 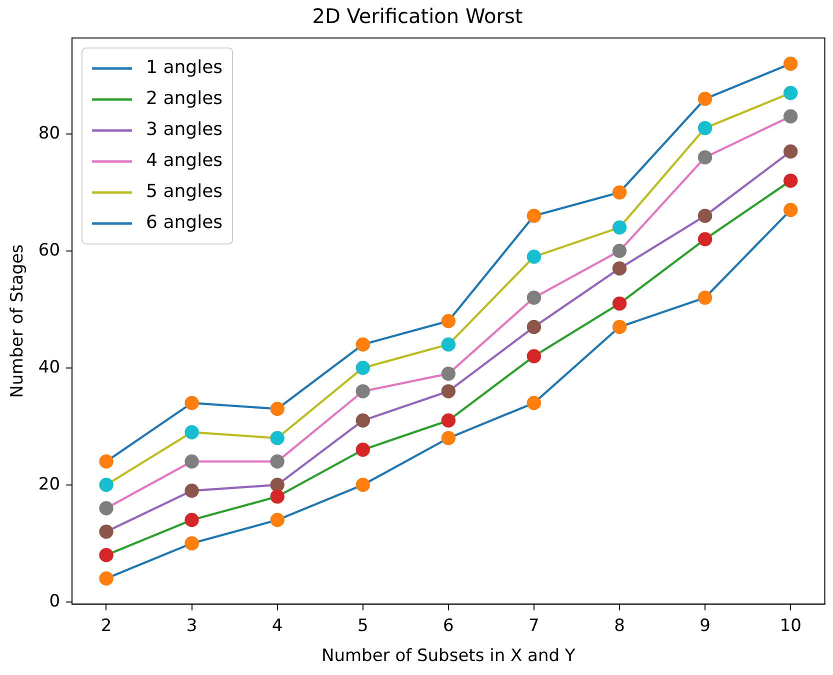 I want to click on y-tick-label: 20, so click(x=49, y=484).